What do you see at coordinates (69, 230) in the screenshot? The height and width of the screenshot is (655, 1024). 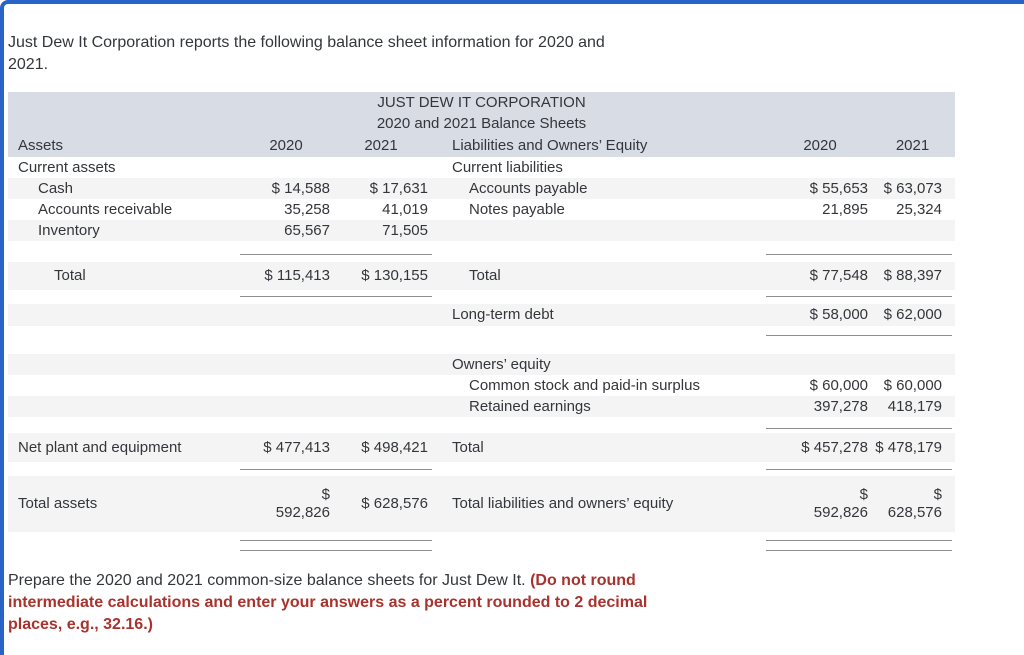 I see `inventory-label: Inventory` at bounding box center [69, 230].